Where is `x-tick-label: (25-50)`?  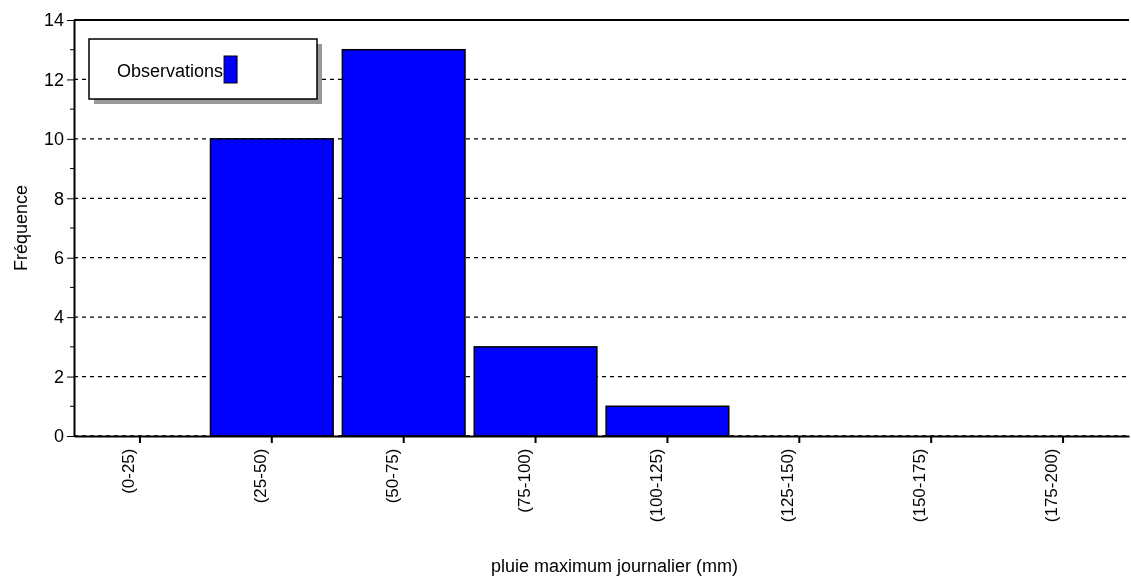
x-tick-label: (25-50) is located at coordinates (260, 476).